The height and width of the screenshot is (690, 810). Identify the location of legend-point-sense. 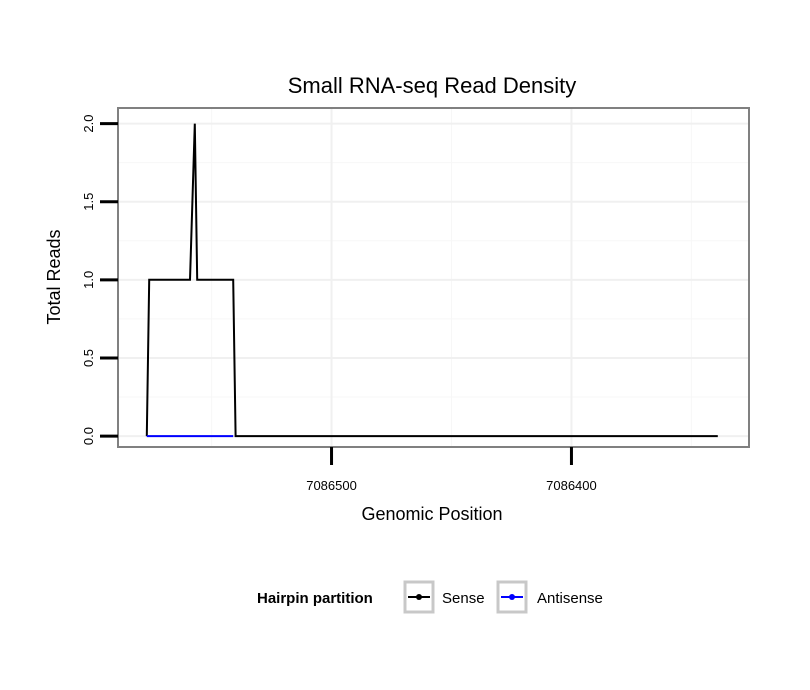
(419, 597).